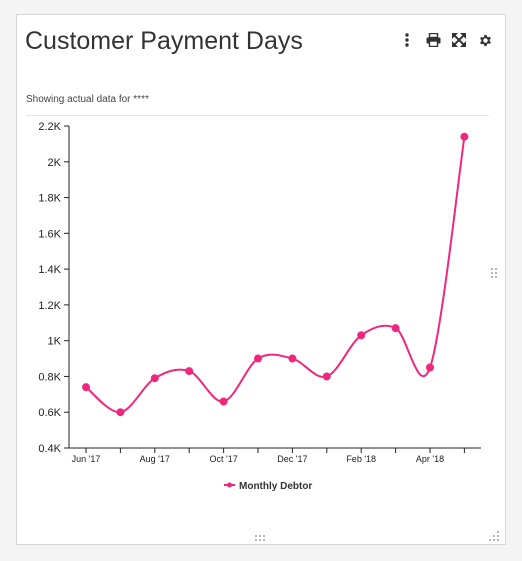 This screenshot has width=522, height=561. I want to click on x-tick-label: Dec '17, so click(292, 459).